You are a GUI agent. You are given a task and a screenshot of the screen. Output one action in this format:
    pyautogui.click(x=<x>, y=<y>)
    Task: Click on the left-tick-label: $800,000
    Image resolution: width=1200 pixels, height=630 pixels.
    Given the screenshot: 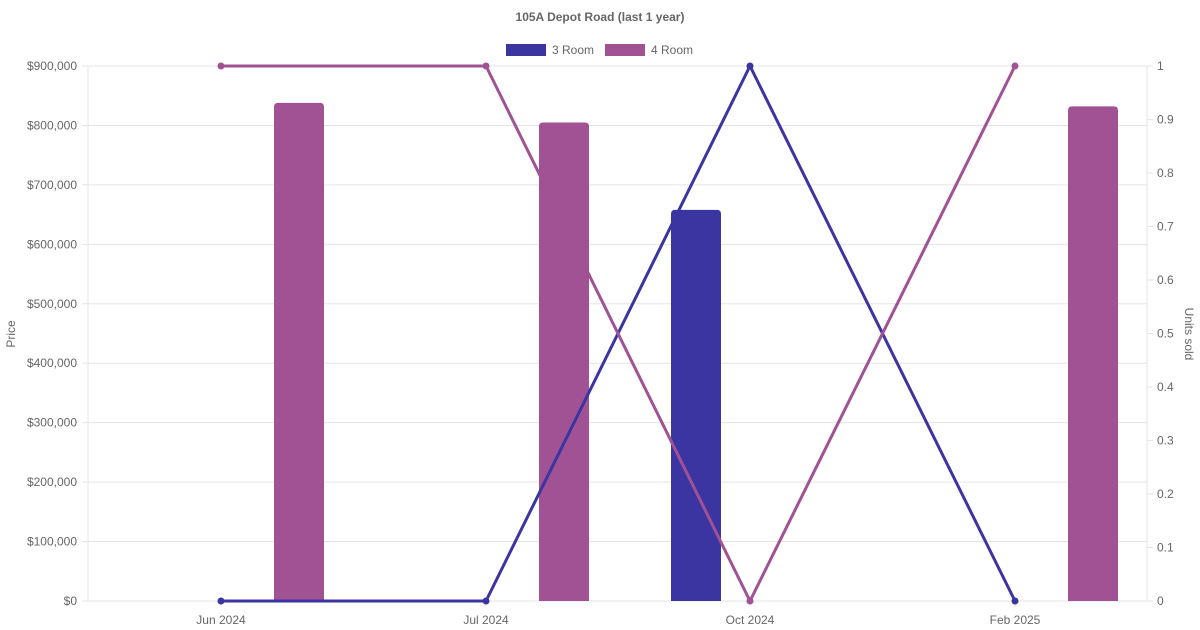 What is the action you would take?
    pyautogui.click(x=52, y=125)
    